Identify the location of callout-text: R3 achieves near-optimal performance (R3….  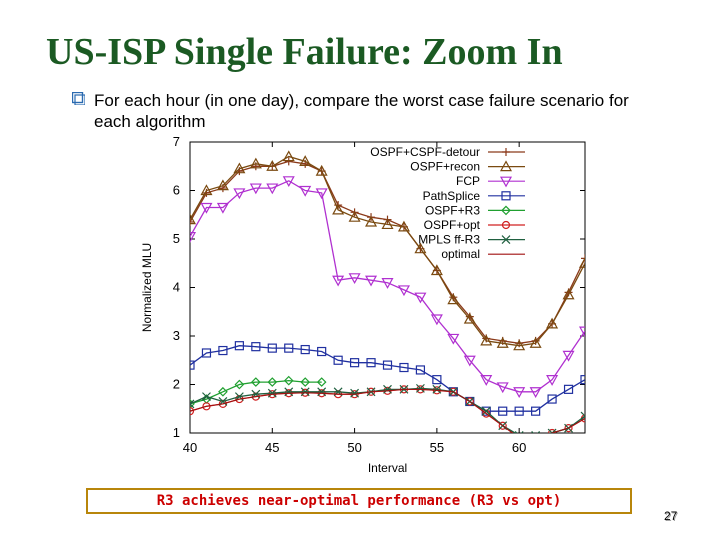
(359, 501).